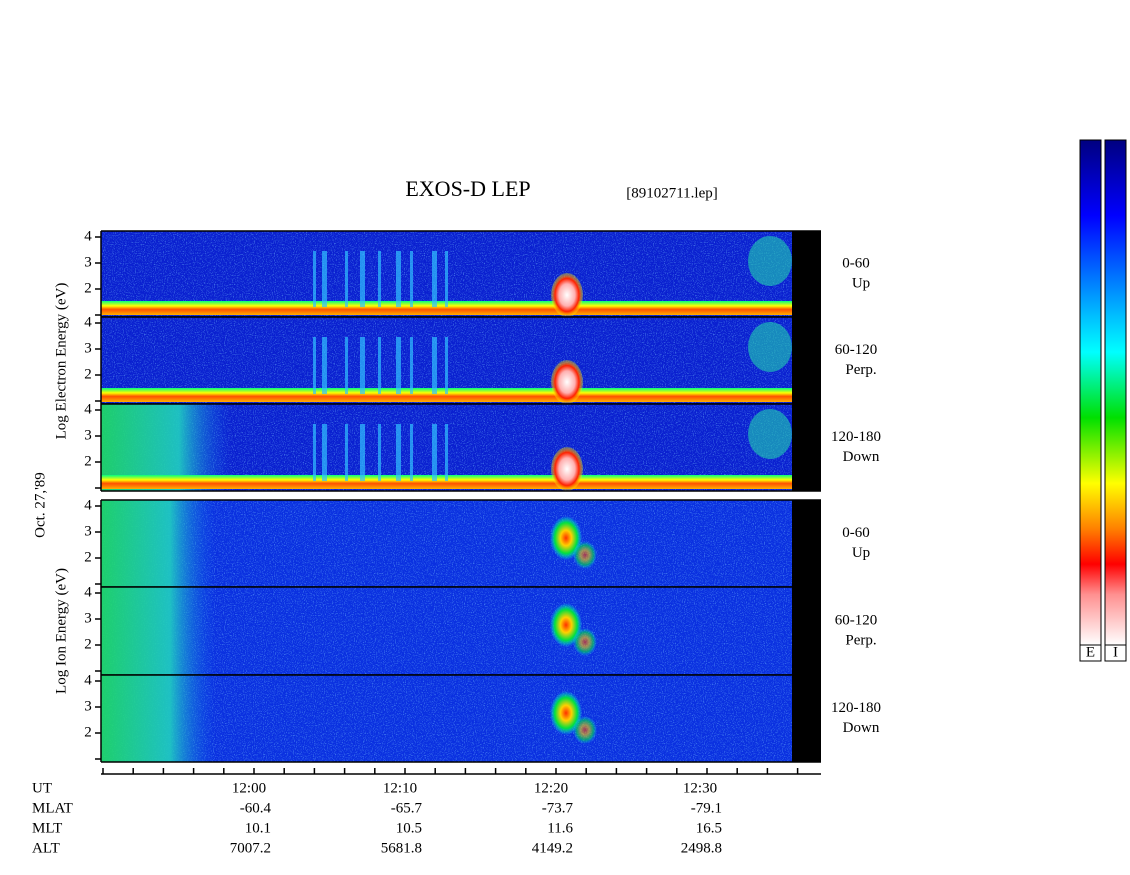 The width and height of the screenshot is (1130, 875). I want to click on time-label: 12:30, so click(700, 788).